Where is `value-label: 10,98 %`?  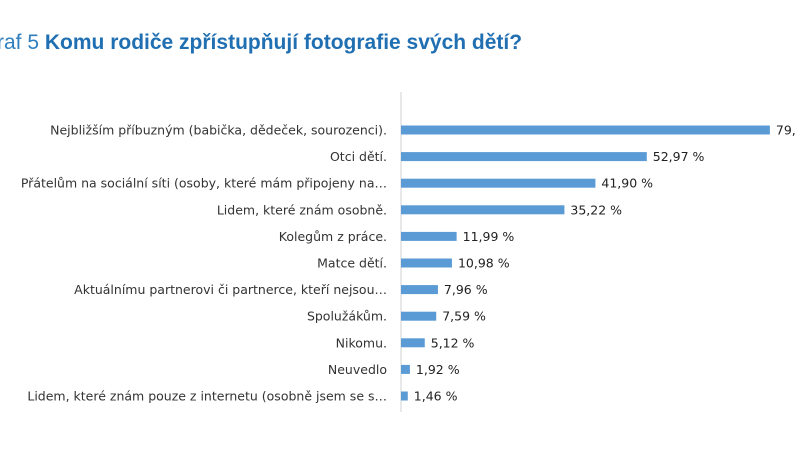 value-label: 10,98 % is located at coordinates (484, 263).